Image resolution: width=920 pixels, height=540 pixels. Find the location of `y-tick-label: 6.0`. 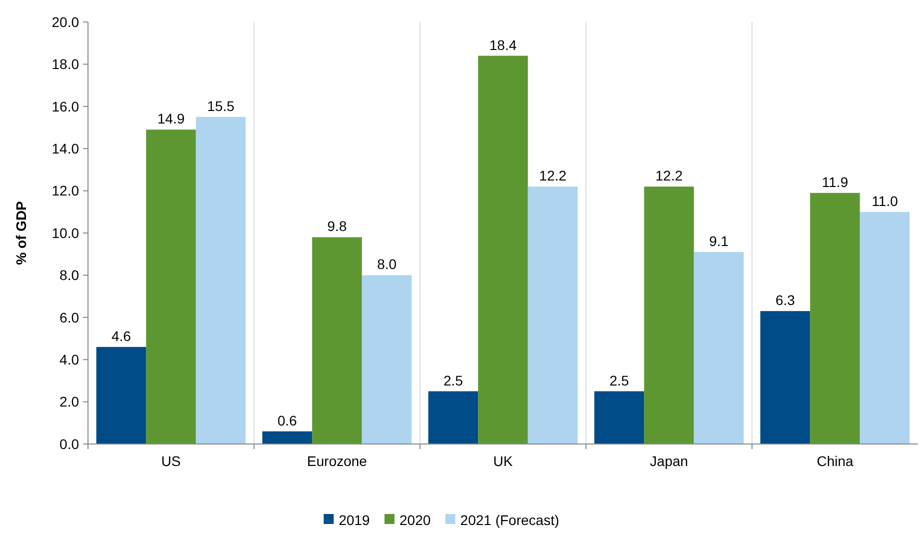

y-tick-label: 6.0 is located at coordinates (70, 317).